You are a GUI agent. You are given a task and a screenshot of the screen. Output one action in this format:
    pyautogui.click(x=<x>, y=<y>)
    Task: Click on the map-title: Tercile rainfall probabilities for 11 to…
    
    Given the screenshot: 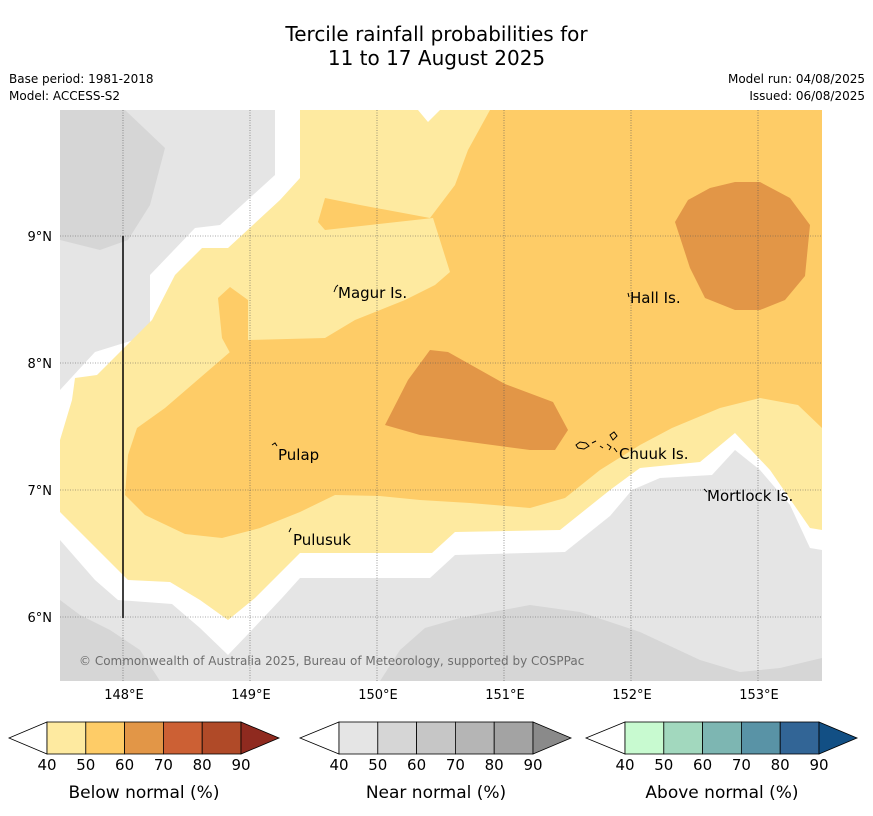 What is the action you would take?
    pyautogui.click(x=436, y=46)
    